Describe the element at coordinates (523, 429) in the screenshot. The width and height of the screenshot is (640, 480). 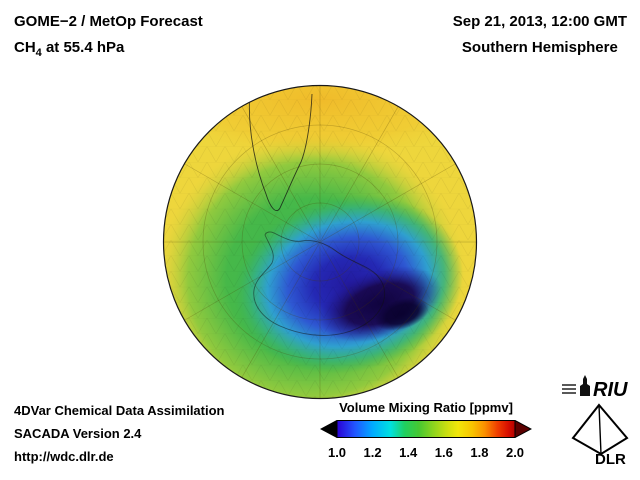
I see `colorbar-overflow-arrow` at that location.